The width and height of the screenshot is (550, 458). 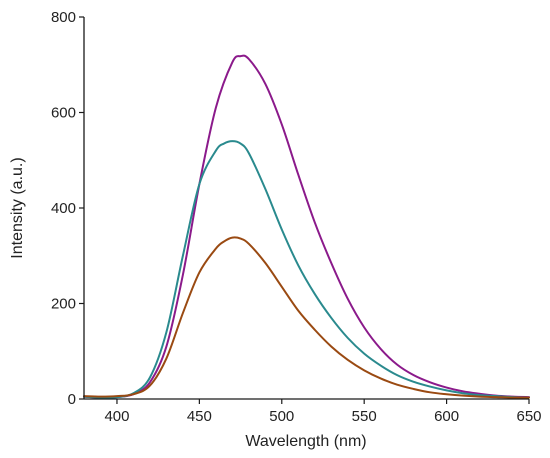 I want to click on x-tick-label: 500, so click(x=281, y=416).